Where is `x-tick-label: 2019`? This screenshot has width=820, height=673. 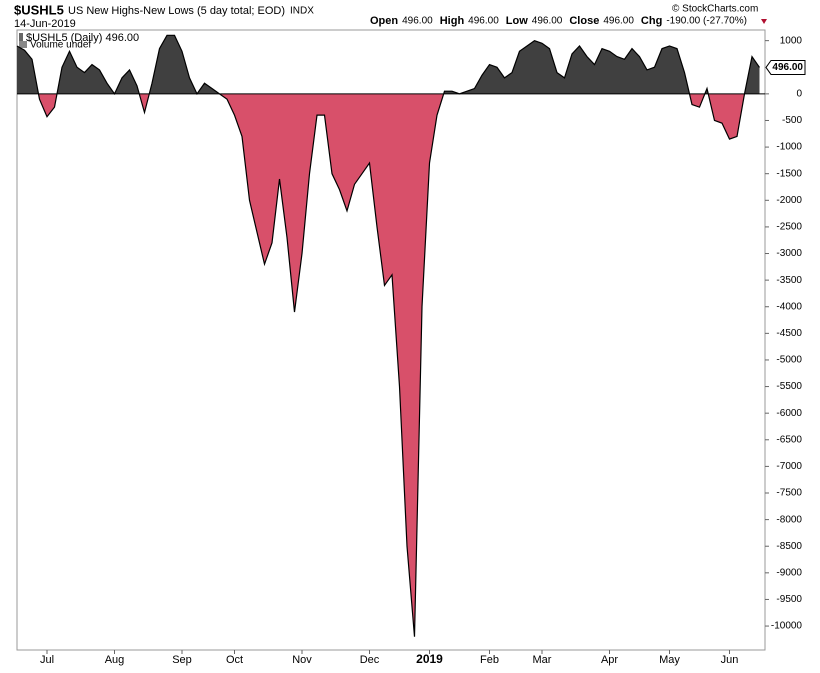
x-tick-label: 2019 is located at coordinates (429, 659).